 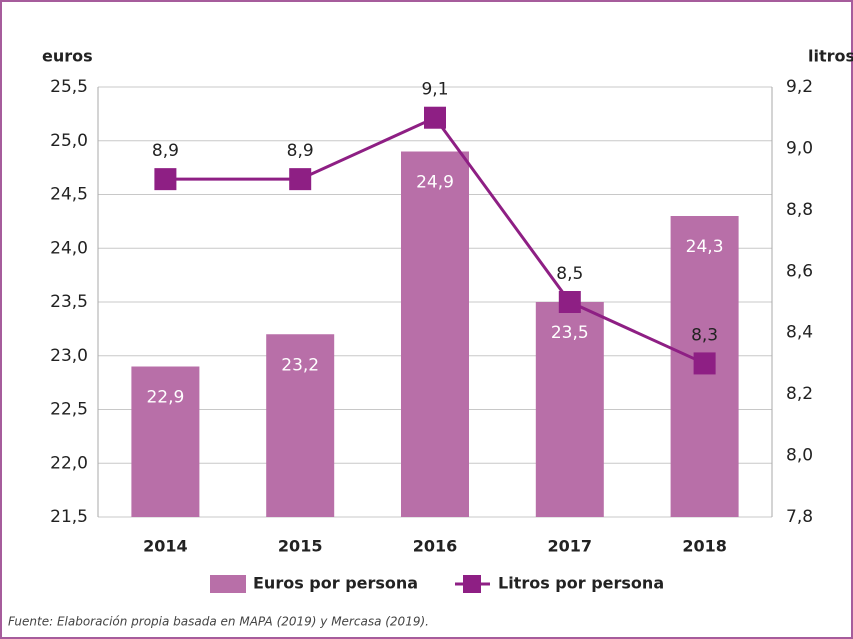 What do you see at coordinates (69, 141) in the screenshot?
I see `y-tick-label: 25,0` at bounding box center [69, 141].